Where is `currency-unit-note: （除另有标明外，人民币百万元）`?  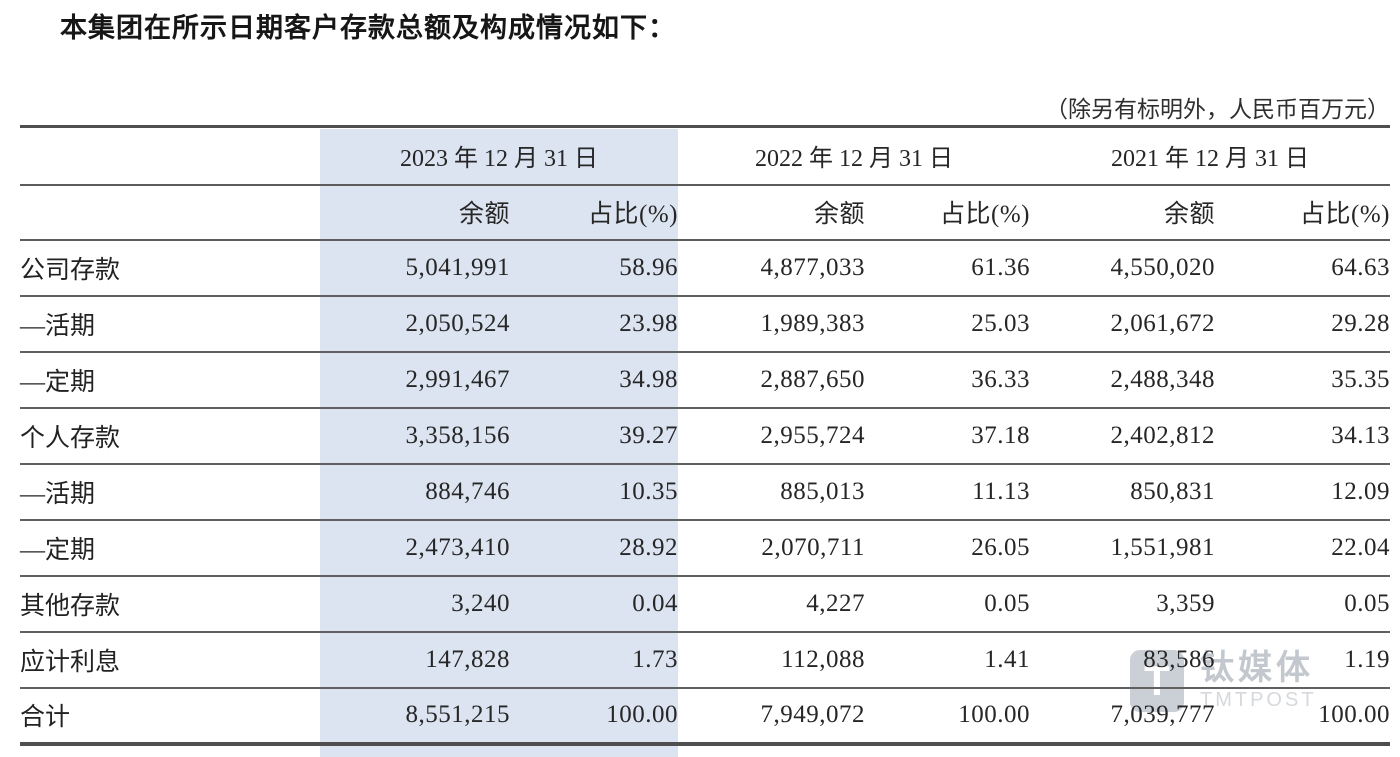
currency-unit-note: （除另有标明外，人民币百万元） is located at coordinates (1217, 109).